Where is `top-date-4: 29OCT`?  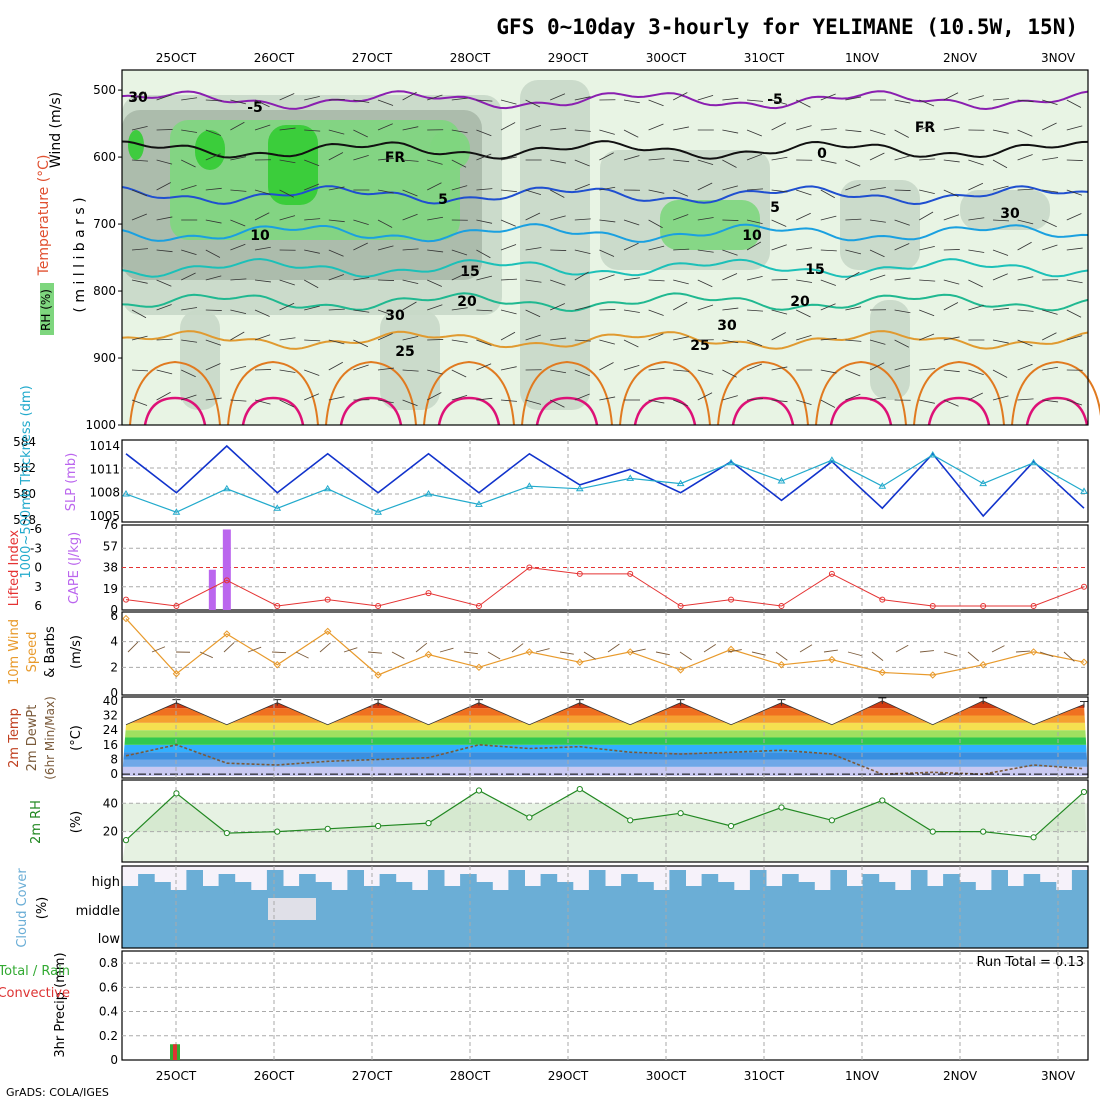 top-date-4: 29OCT is located at coordinates (568, 58).